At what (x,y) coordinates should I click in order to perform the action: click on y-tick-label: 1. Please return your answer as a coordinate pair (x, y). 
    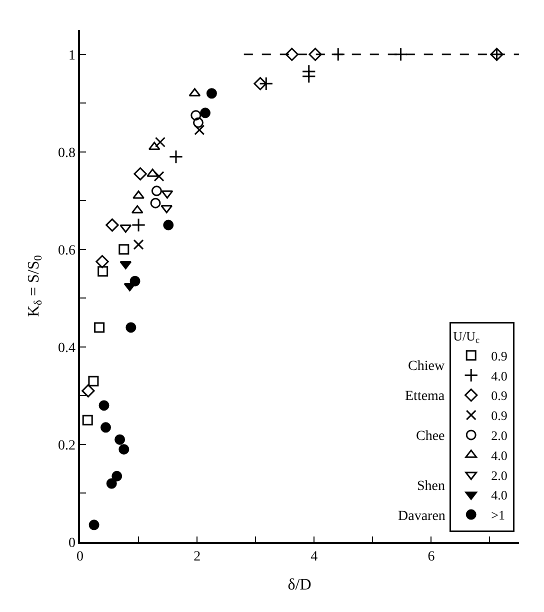
    Looking at the image, I should click on (72, 56).